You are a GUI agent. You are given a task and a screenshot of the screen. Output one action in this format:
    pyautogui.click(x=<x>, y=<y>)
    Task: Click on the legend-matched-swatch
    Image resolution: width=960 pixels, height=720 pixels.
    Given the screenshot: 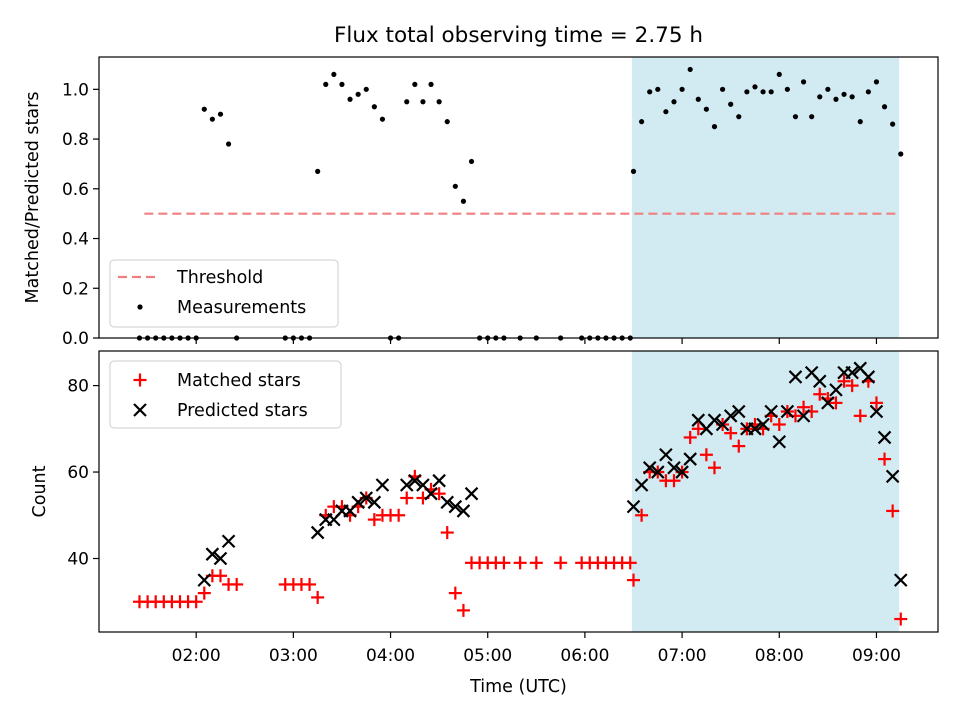 What is the action you would take?
    pyautogui.click(x=140, y=380)
    